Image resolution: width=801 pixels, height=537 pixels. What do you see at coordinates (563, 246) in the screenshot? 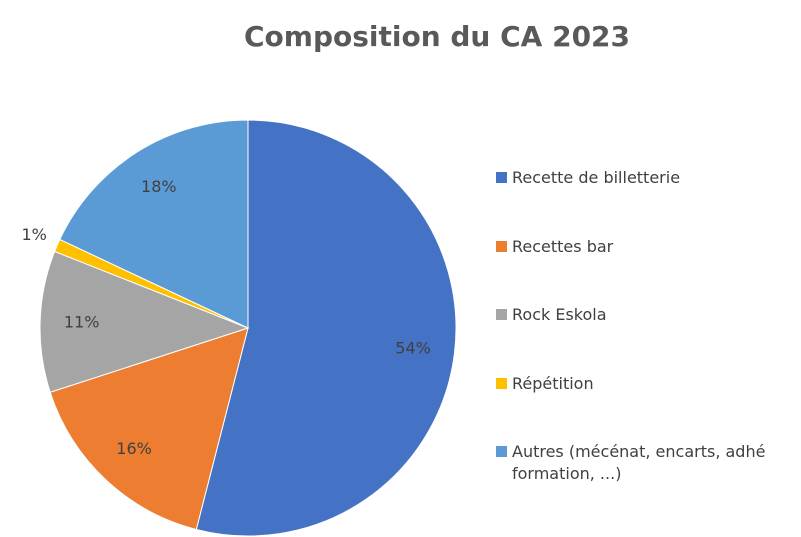
I see `legend-label: Recettes bar` at bounding box center [563, 246].